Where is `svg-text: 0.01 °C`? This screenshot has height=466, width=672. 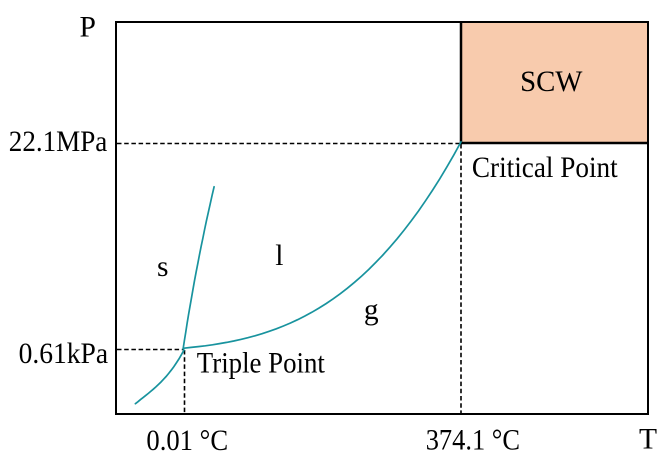
svg-text: 0.01 °C is located at coordinates (187, 441).